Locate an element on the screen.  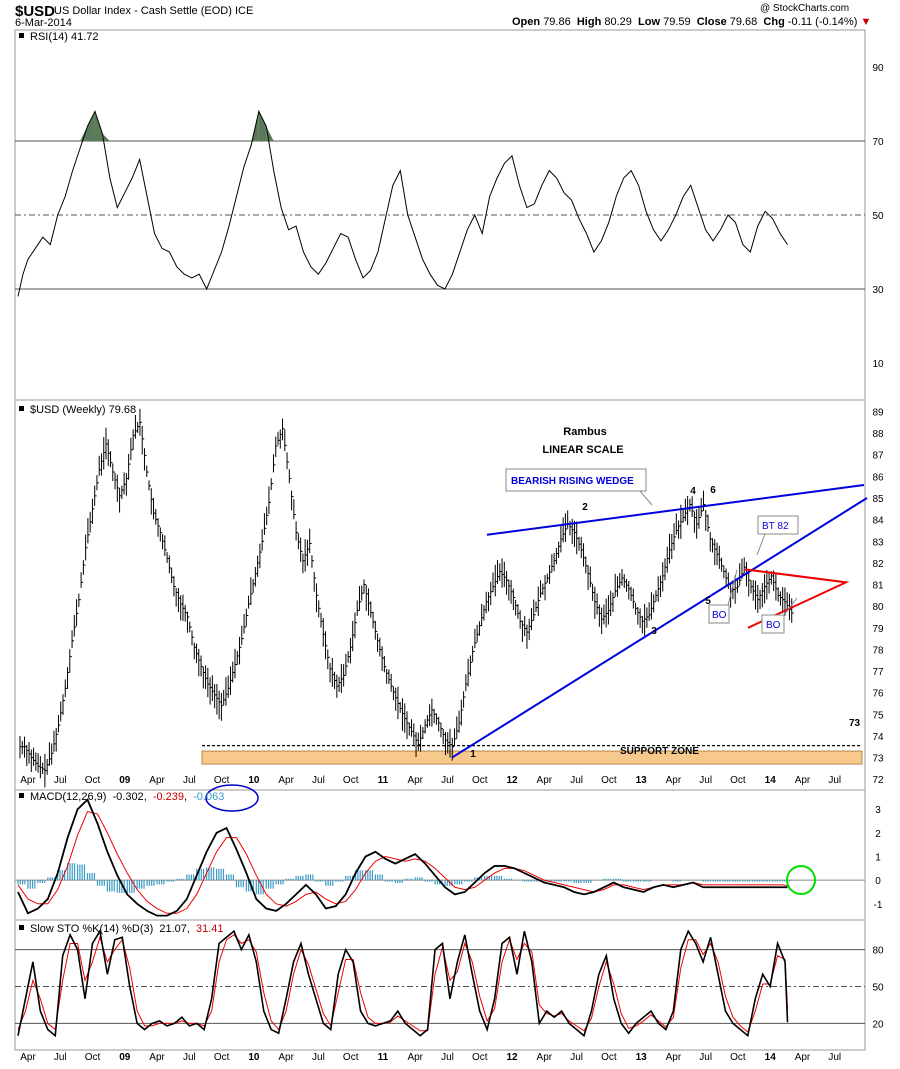
bt82-pointer is located at coordinates (761, 544).